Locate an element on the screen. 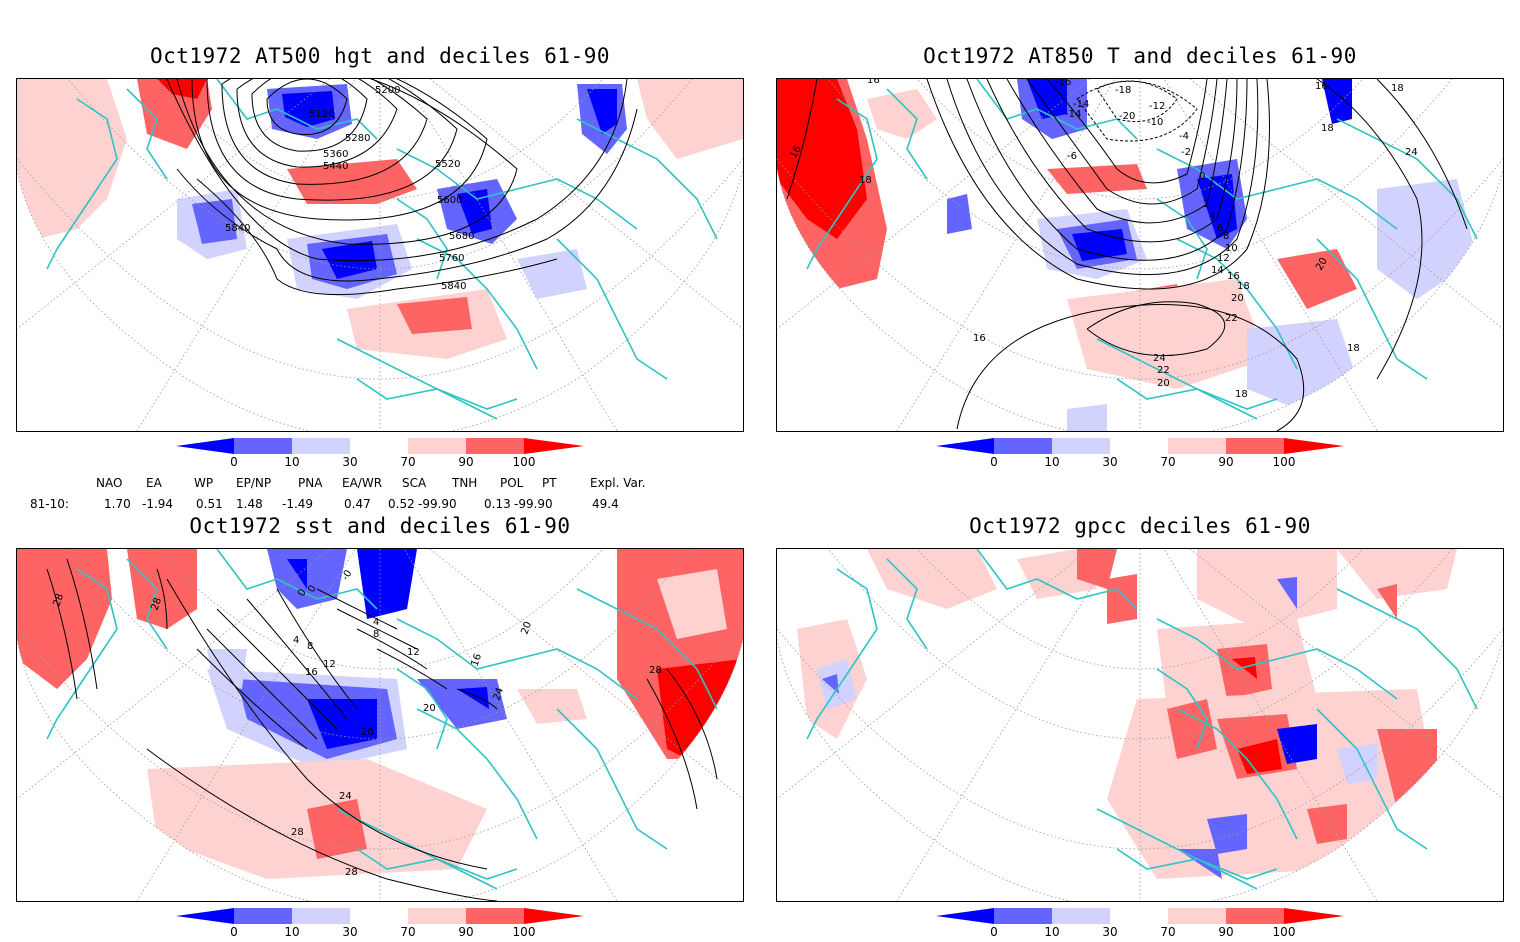 The height and width of the screenshot is (942, 1520). panel-title-t850: Oct1972 AT850 T and deciles 61-90 is located at coordinates (1140, 56).